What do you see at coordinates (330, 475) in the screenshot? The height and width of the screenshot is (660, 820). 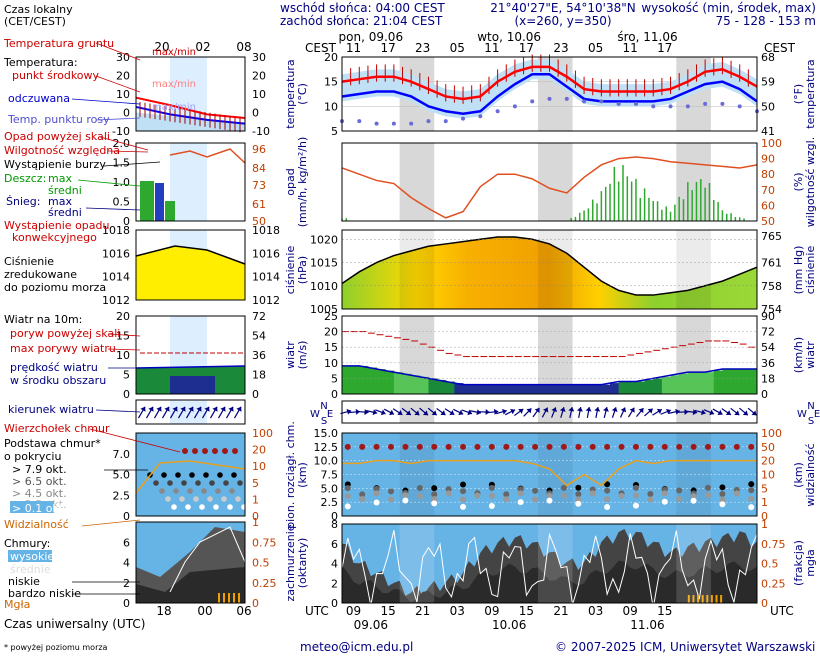 I see `cloud-tick: 7.5` at bounding box center [330, 475].